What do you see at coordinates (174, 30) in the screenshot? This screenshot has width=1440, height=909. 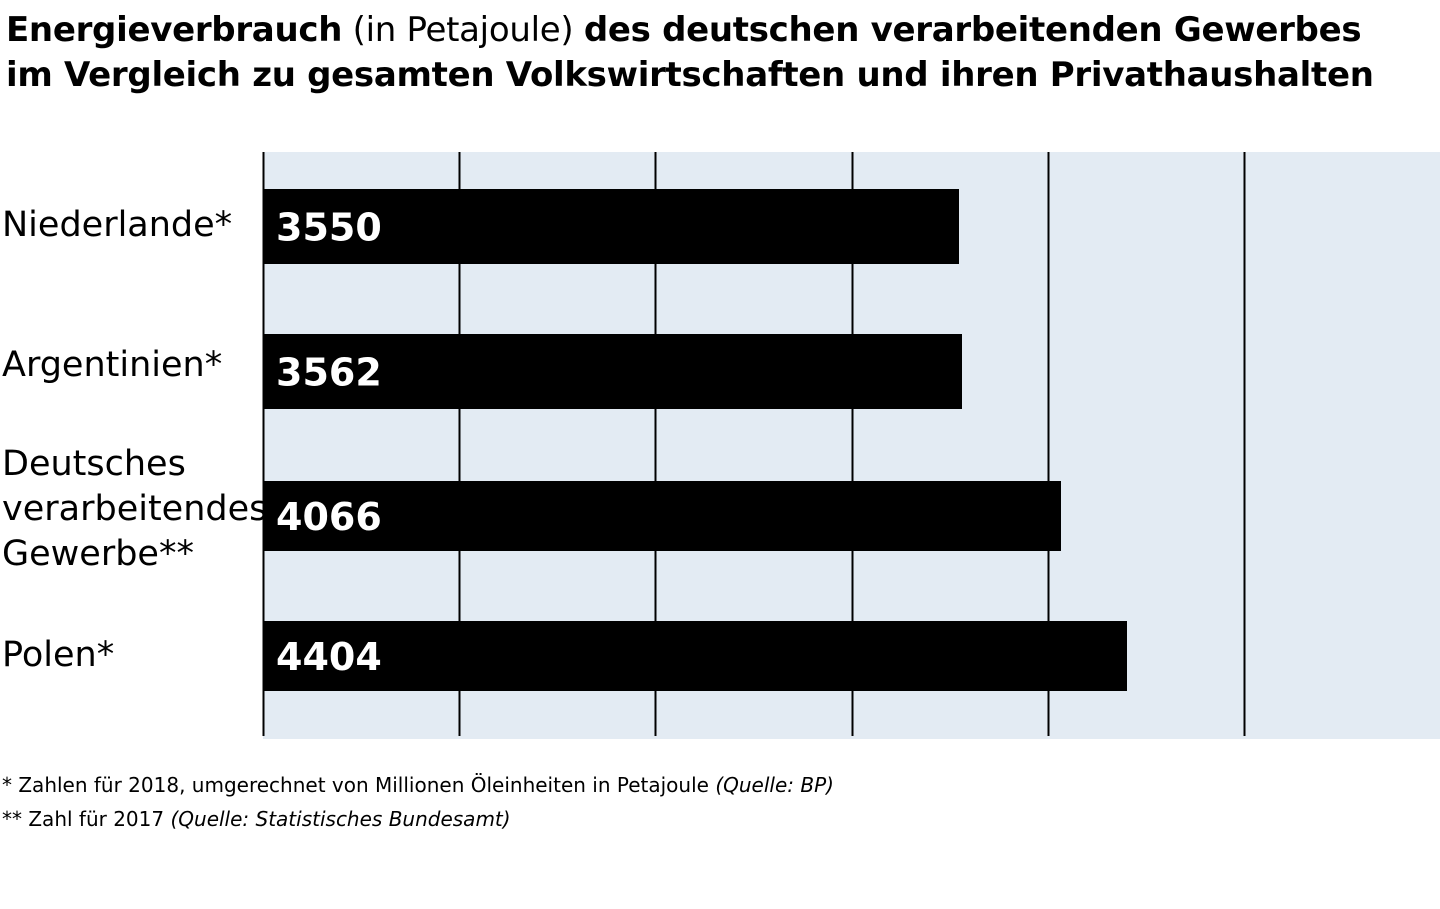 I see `title-bold-start: Energieverbrauch` at bounding box center [174, 30].